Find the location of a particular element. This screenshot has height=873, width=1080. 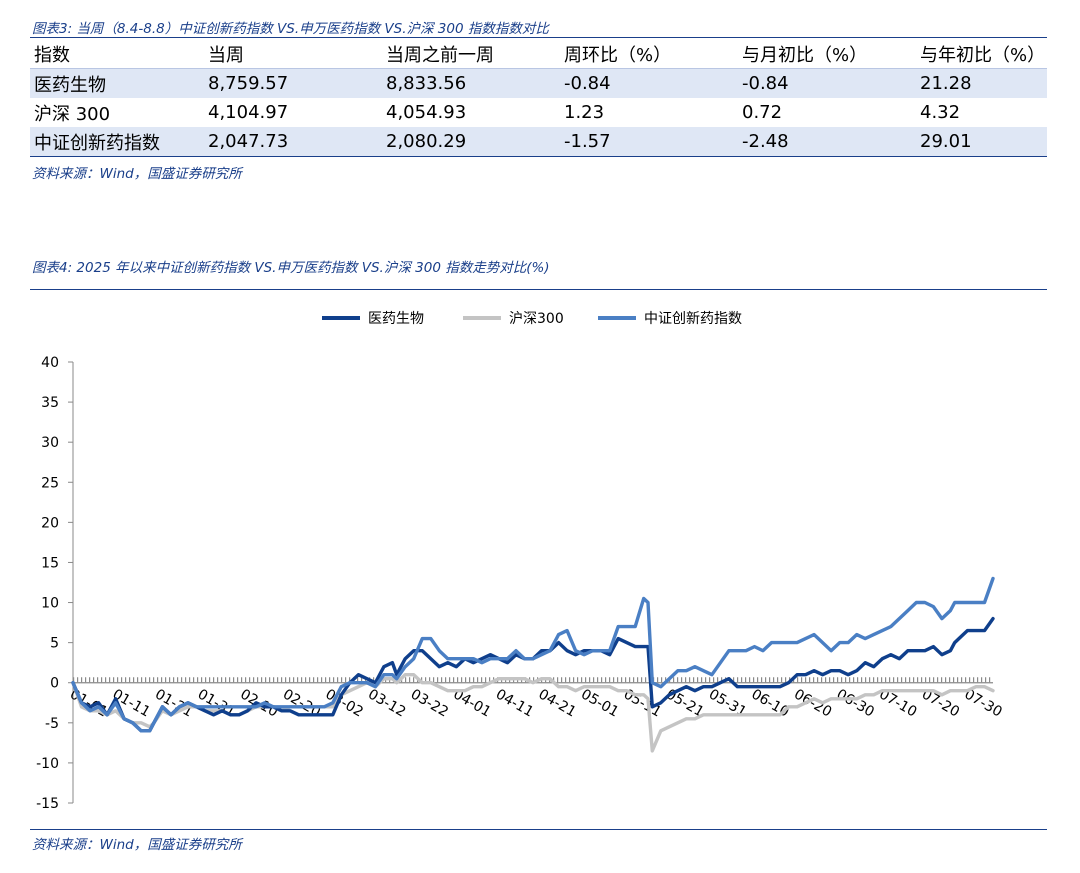

table-header-row: 指数 当周 当周之前一周 周环比（%） 与月初比（%） 与年初比（%） is located at coordinates (538, 54).